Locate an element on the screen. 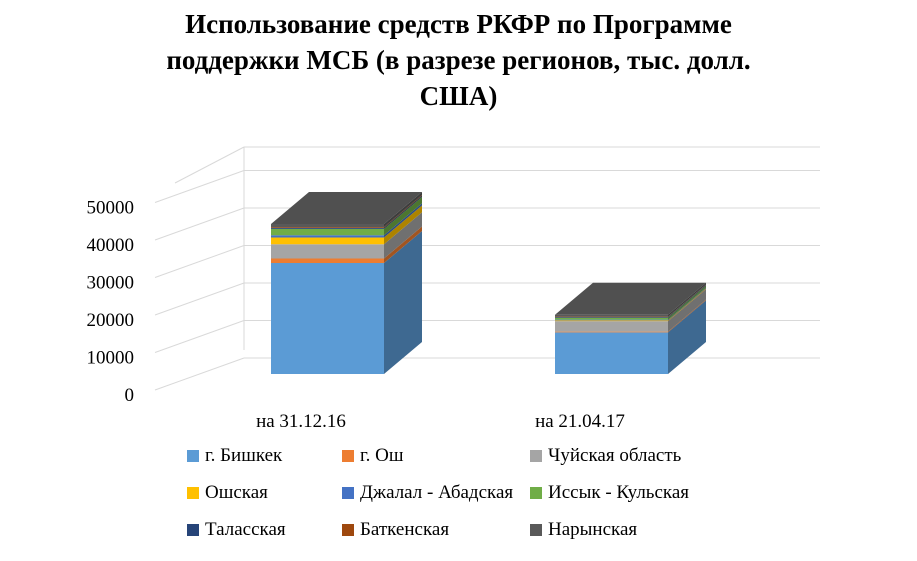 The height and width of the screenshot is (561, 917). y-tick-label: 20000 is located at coordinates (111, 320).